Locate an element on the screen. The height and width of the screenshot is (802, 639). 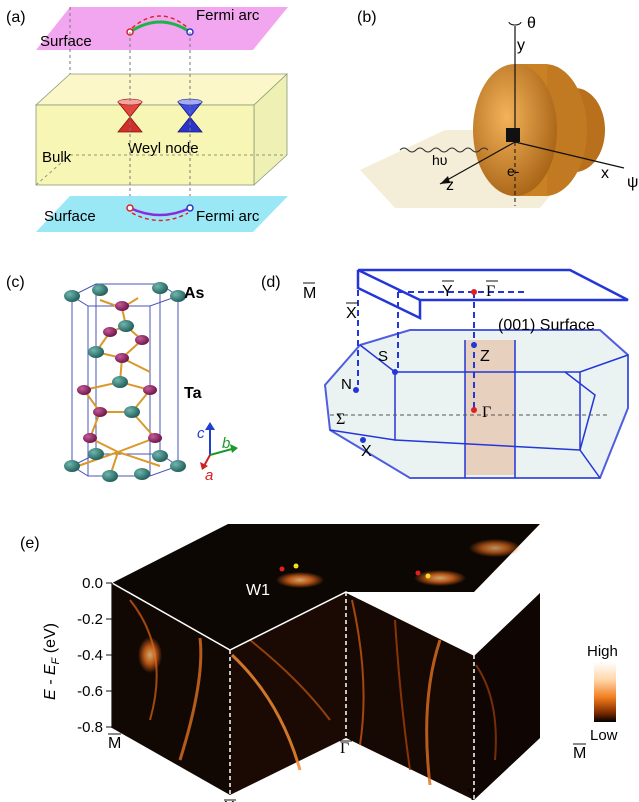
band-cut-Y-M is located at coordinates (507, 696).